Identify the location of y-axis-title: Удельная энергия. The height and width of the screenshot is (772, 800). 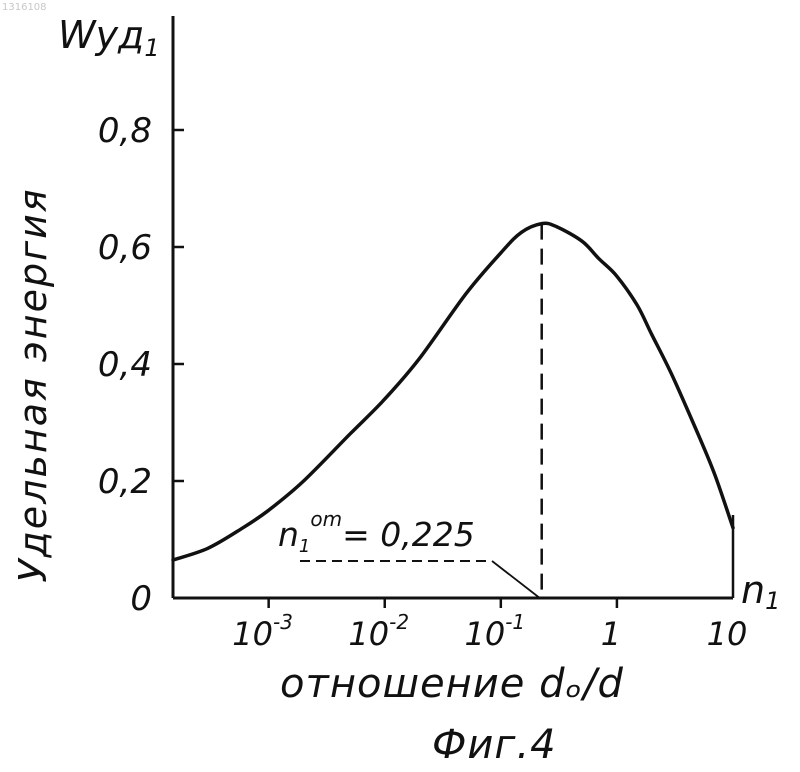
(33, 384).